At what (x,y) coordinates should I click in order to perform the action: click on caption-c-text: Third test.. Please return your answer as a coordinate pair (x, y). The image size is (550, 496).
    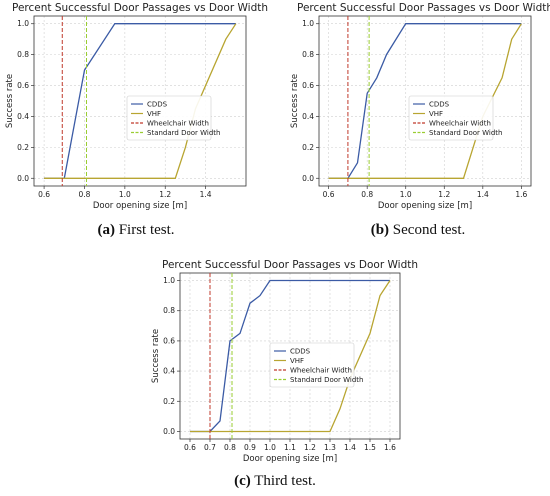
    Looking at the image, I should click on (285, 481).